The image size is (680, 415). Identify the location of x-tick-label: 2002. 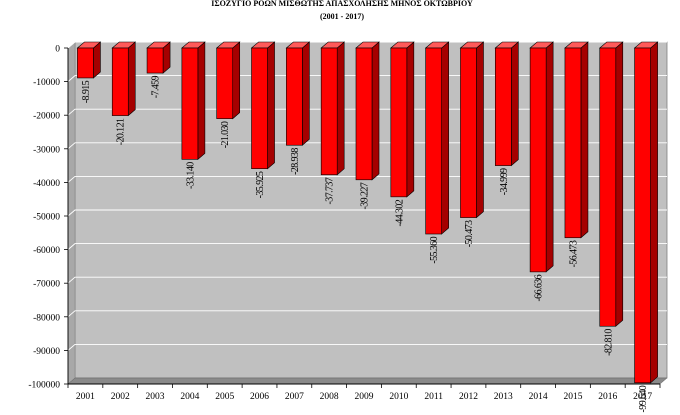
(120, 397).